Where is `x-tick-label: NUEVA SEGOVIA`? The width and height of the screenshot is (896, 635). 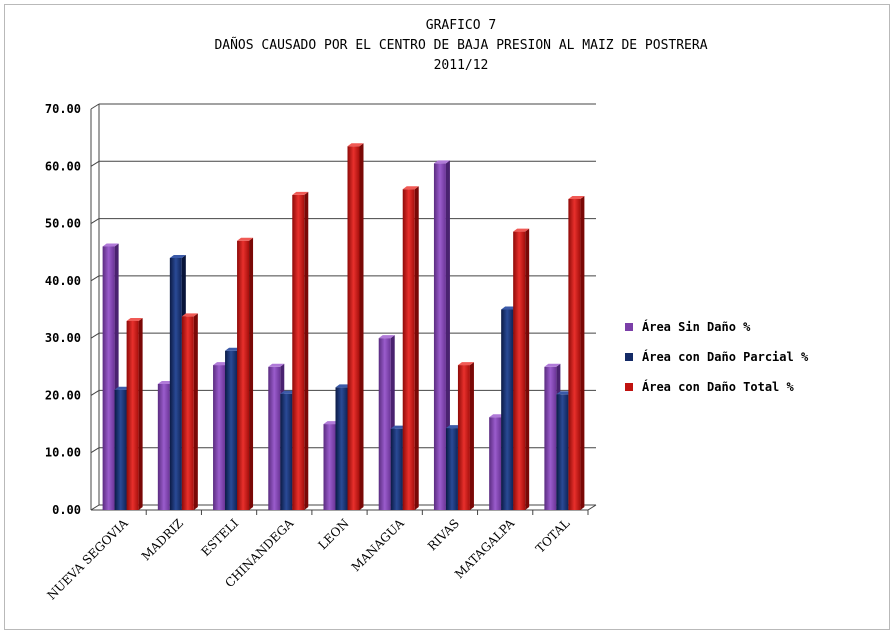
x-tick-label: NUEVA SEGOVIA is located at coordinates (87, 559).